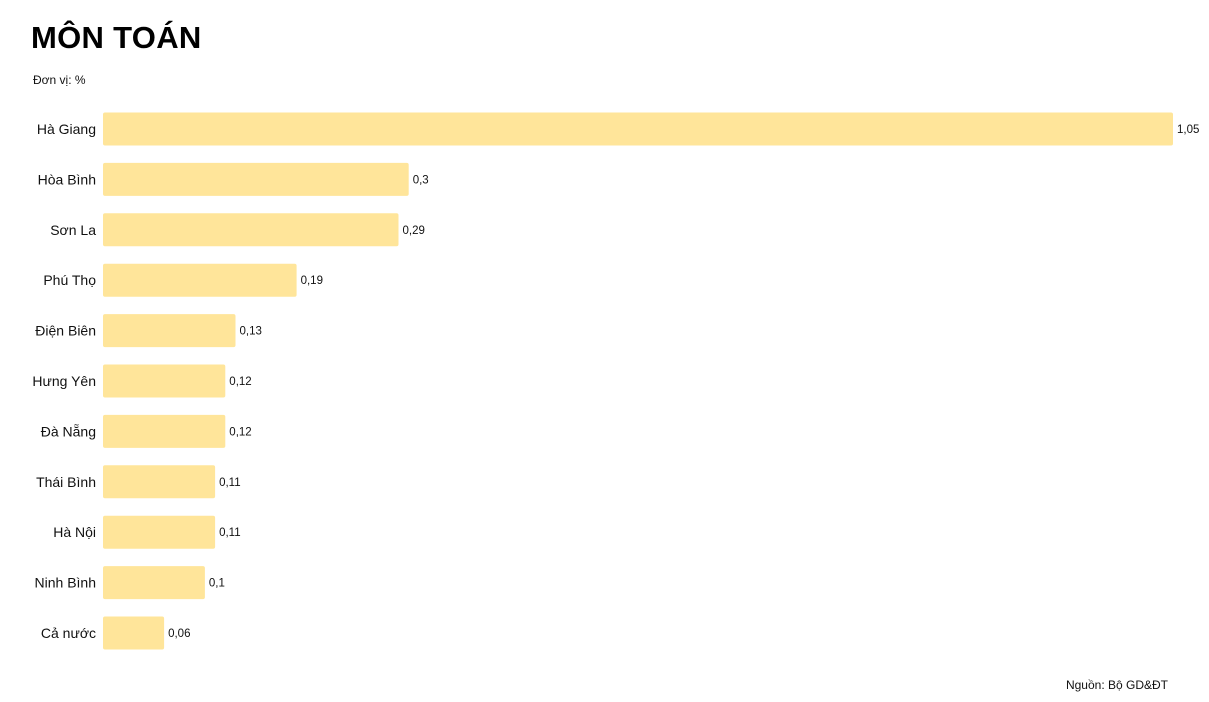 The width and height of the screenshot is (1209, 702). I want to click on value-label-4: 0,13, so click(251, 332).